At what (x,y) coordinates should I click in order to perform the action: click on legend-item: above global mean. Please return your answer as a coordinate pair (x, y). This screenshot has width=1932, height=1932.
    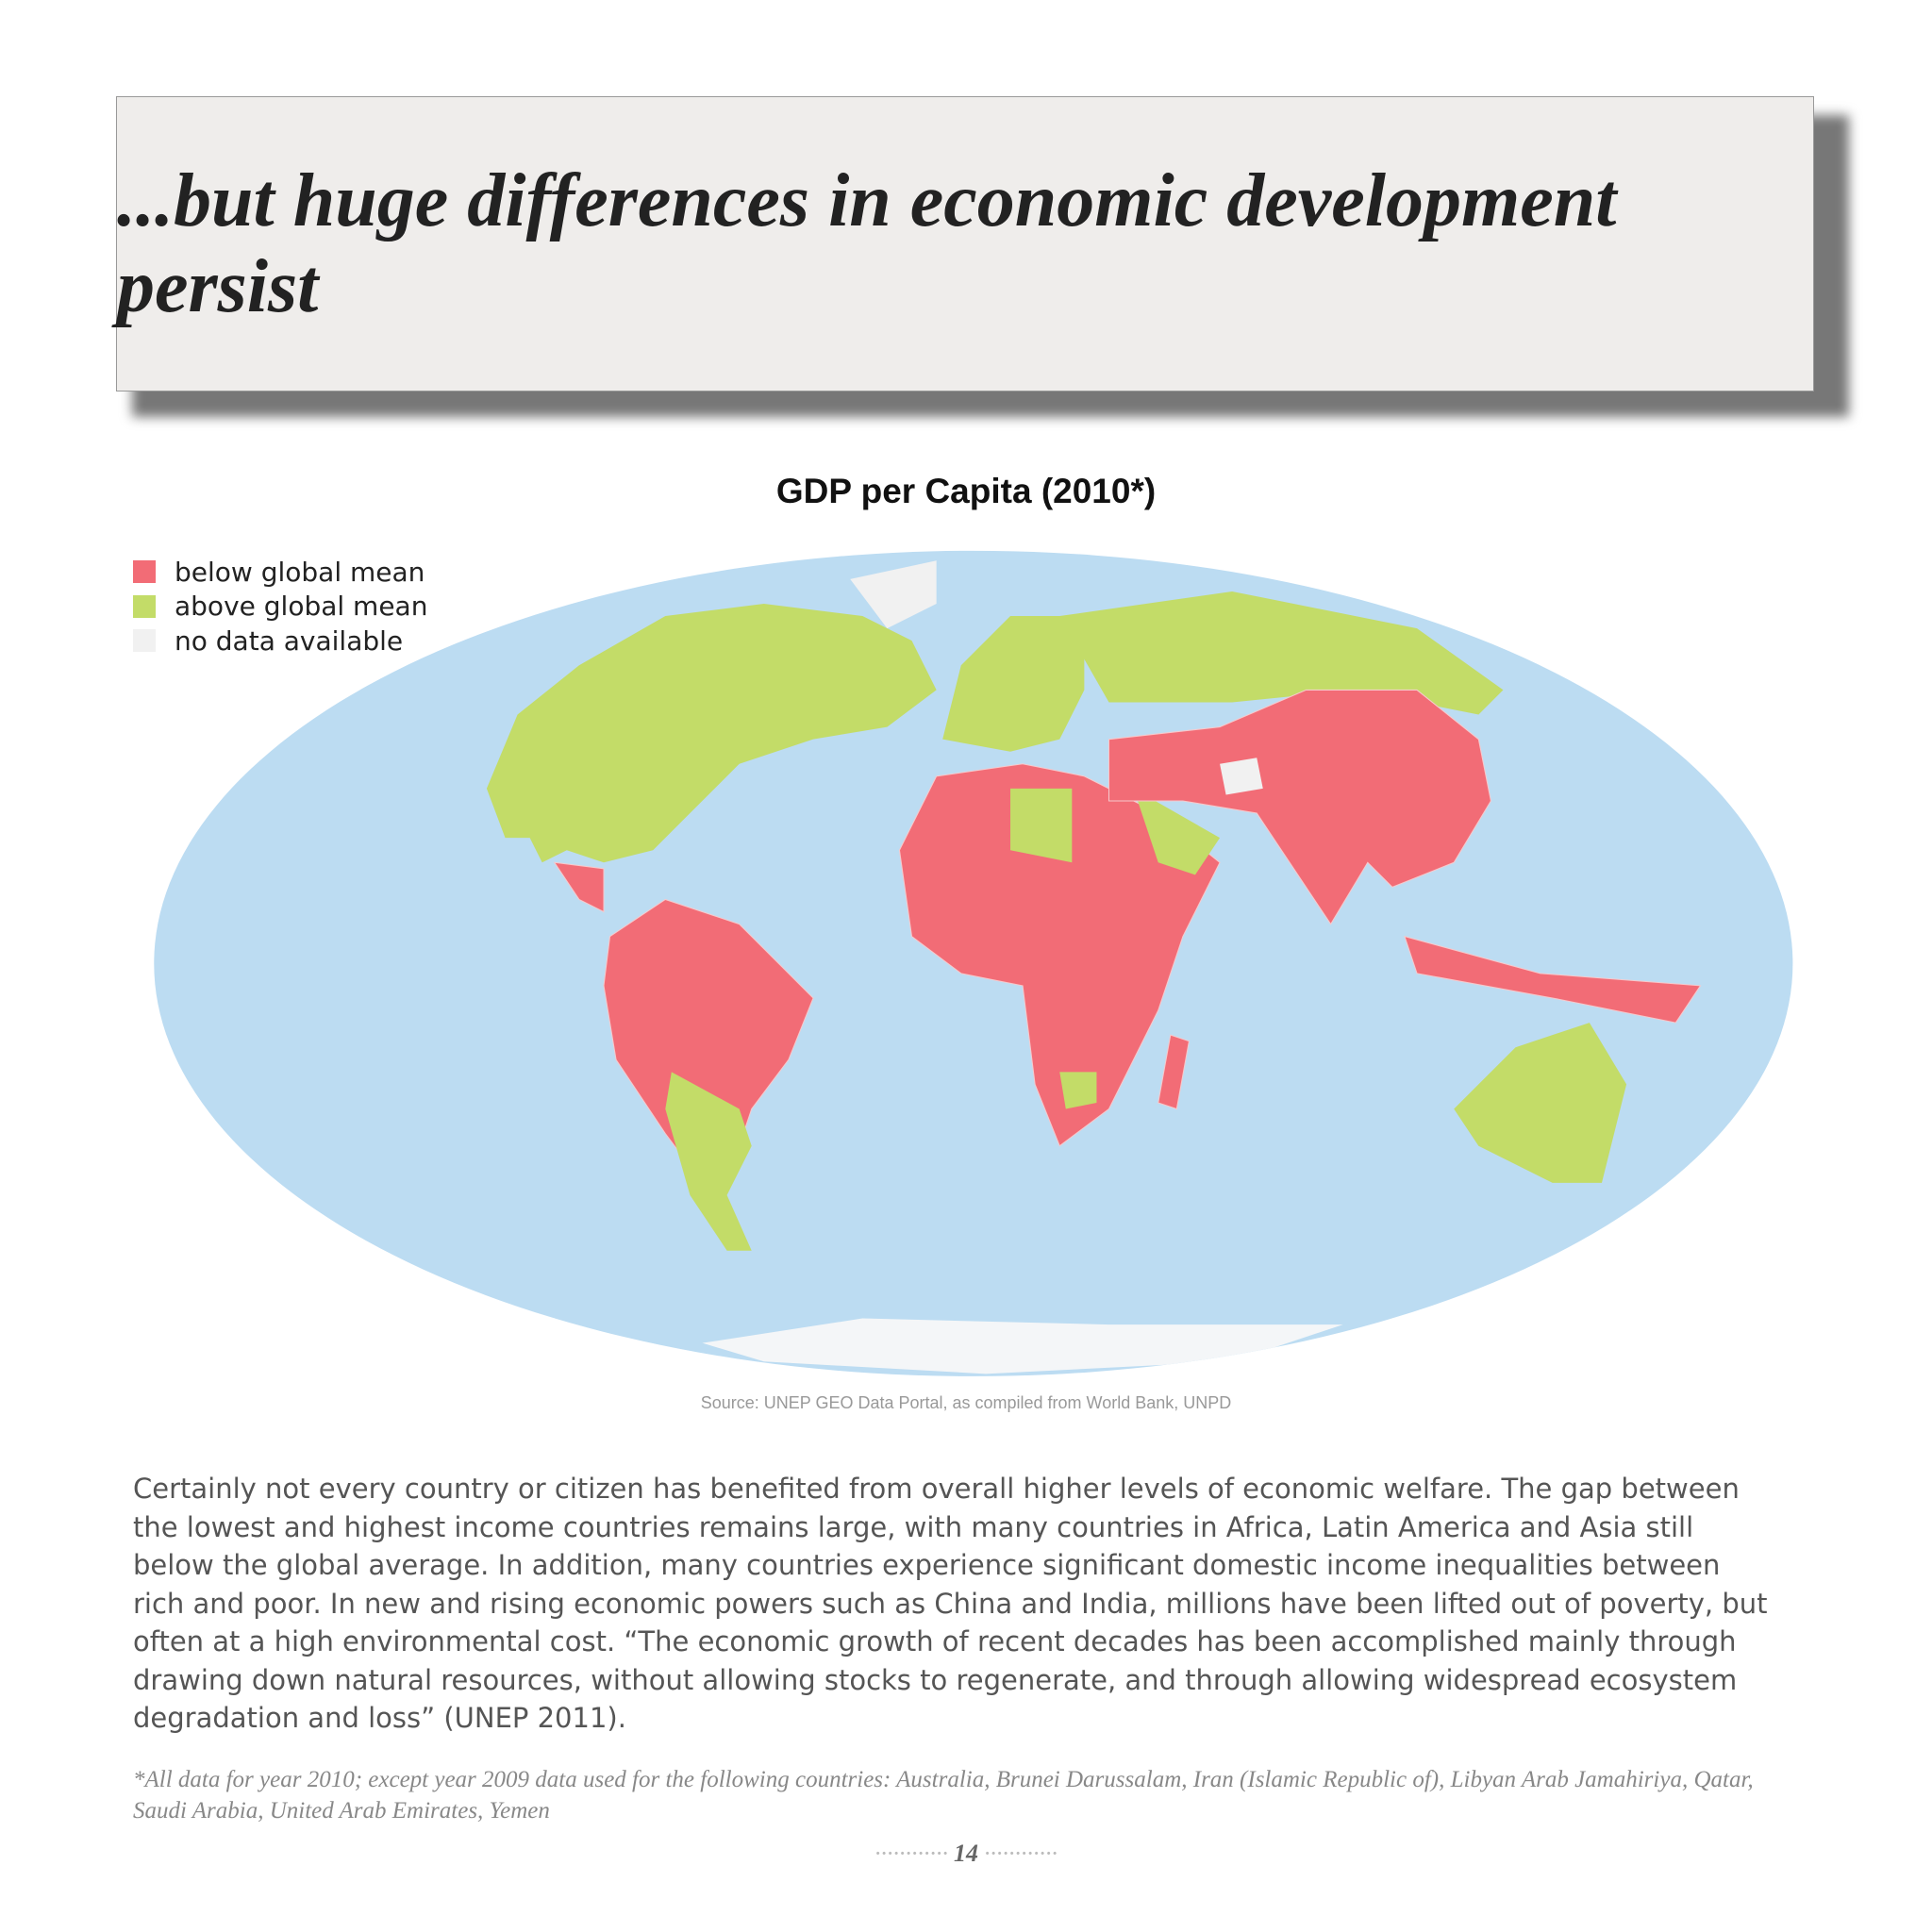
    Looking at the image, I should click on (280, 607).